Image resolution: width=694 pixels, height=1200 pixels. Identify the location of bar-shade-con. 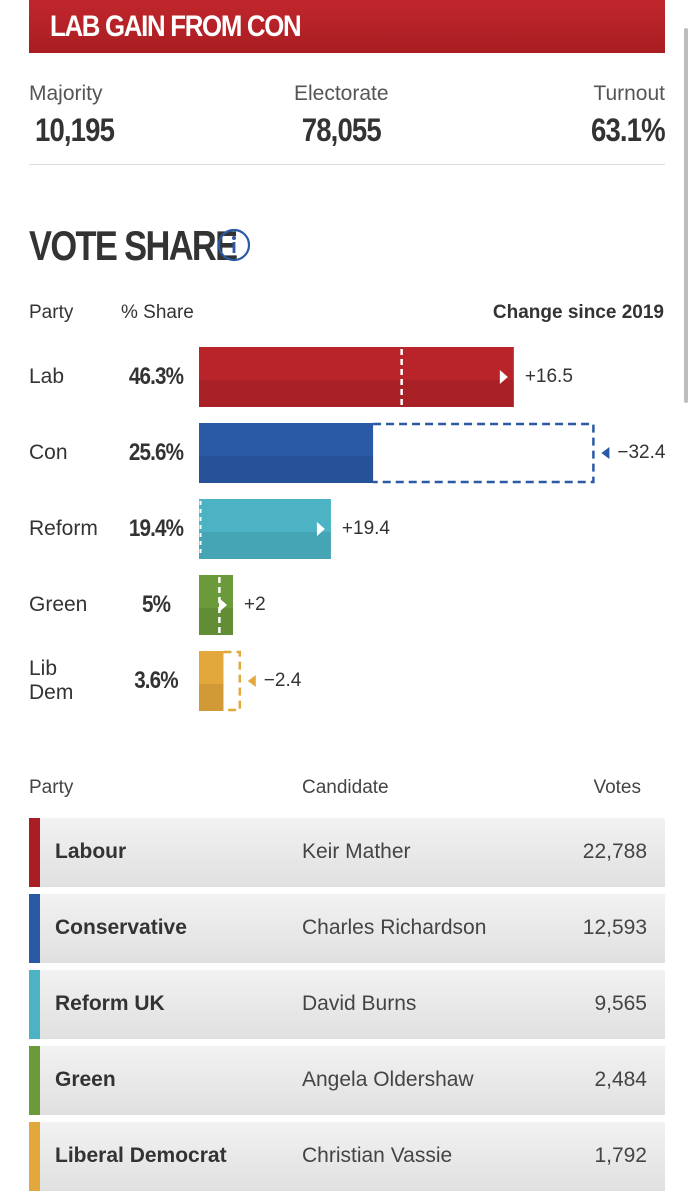
(286, 469).